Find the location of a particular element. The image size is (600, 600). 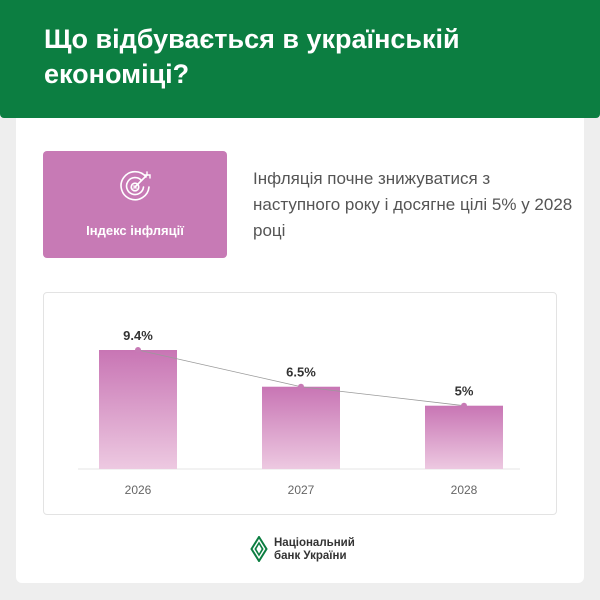

category-label-2026: 2026 is located at coordinates (138, 490).